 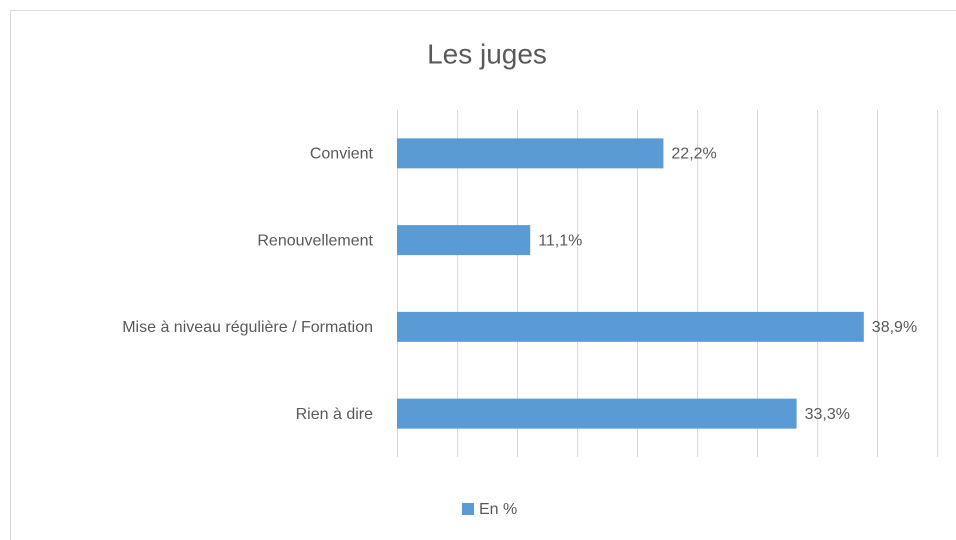 I want to click on data-label: 22,2%, so click(x=693, y=154).